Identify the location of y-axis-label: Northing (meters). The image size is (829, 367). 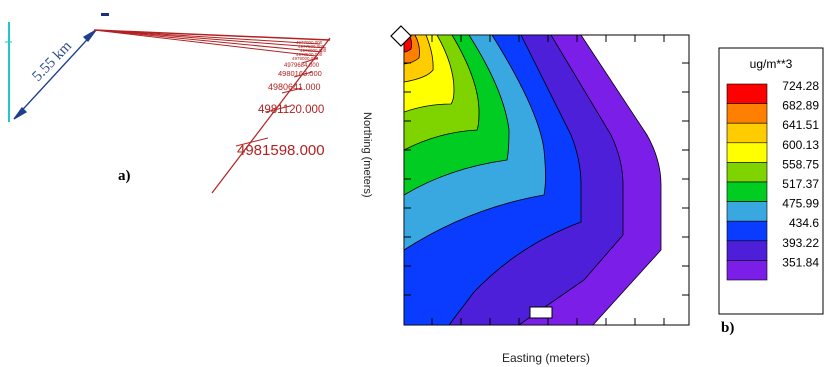
(367, 155).